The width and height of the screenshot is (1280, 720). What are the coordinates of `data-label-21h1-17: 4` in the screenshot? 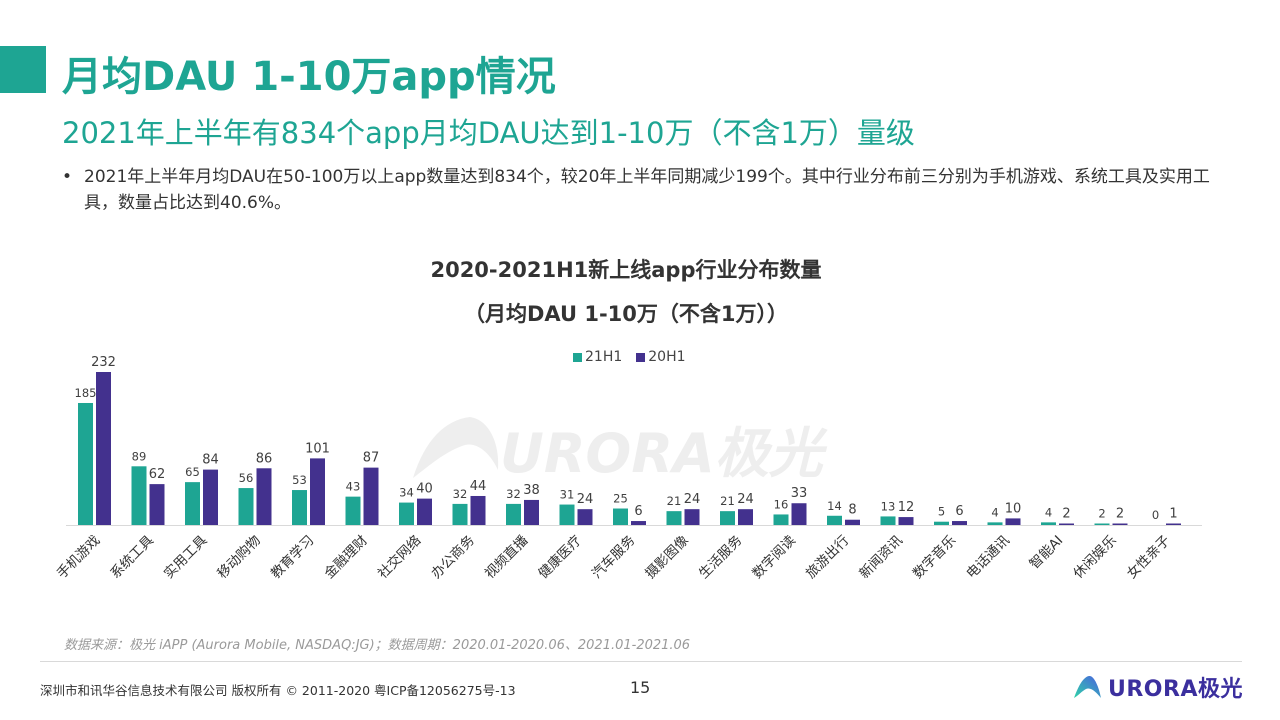 It's located at (994, 512).